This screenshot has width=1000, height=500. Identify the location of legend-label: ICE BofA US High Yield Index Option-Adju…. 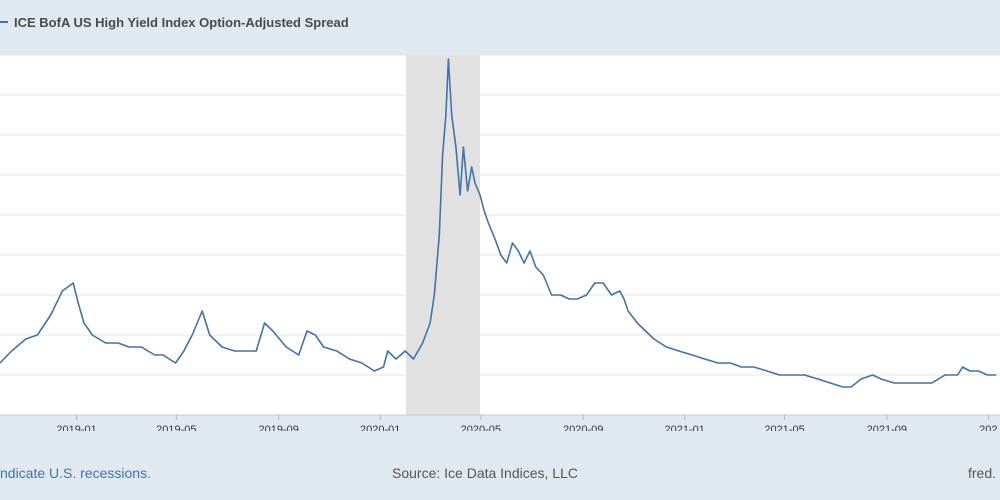
(181, 22).